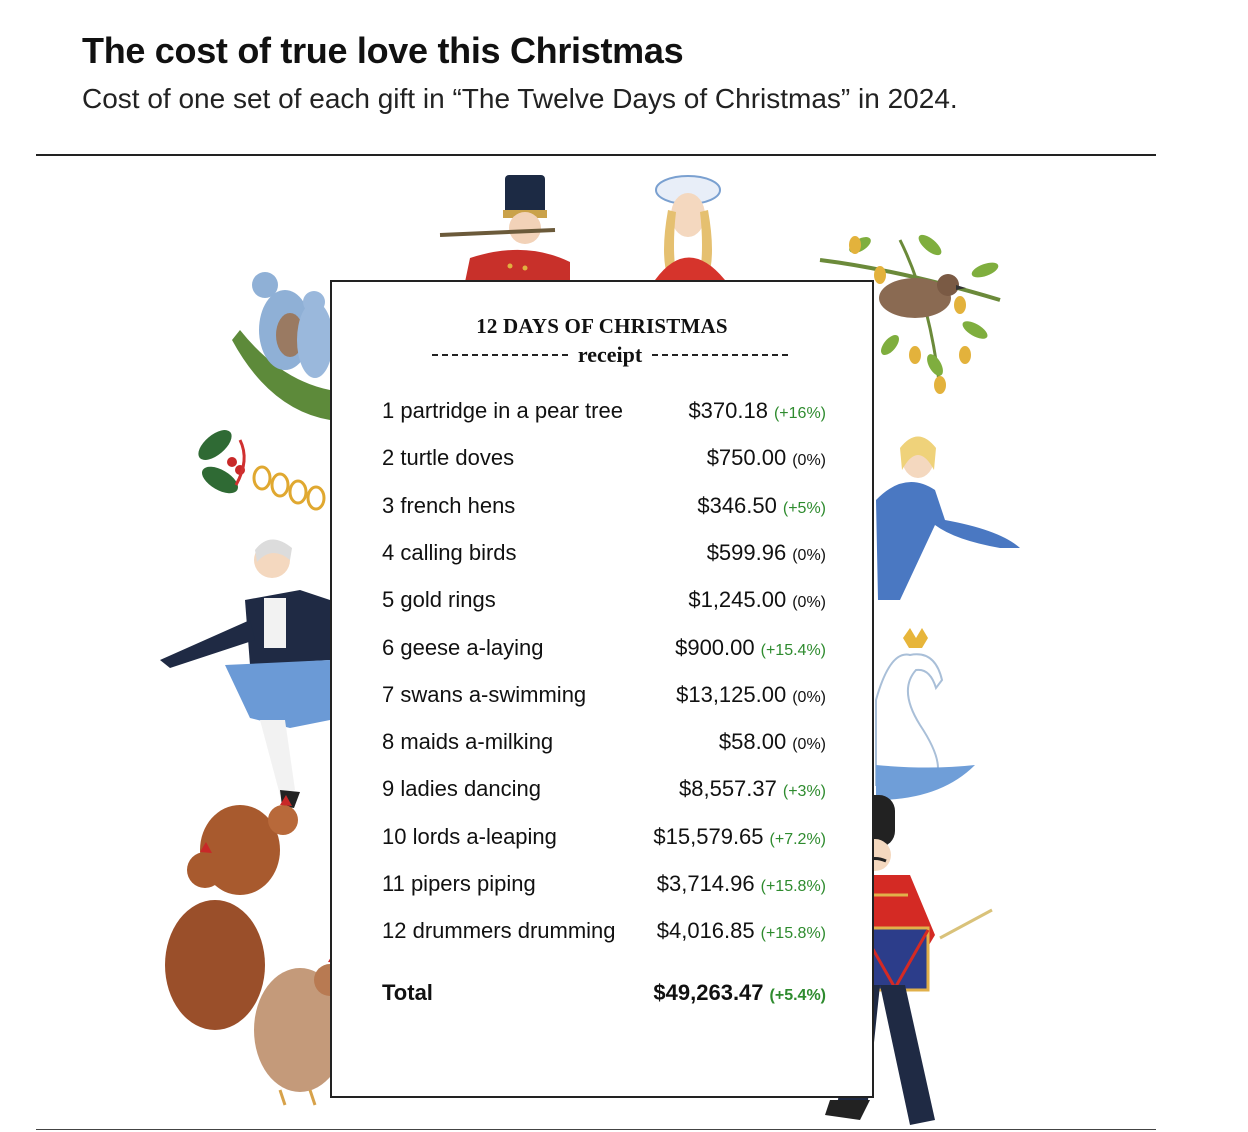 This screenshot has height=1132, width=1248. Describe the element at coordinates (448, 458) in the screenshot. I see `gift-label: 2 turtle doves` at that location.